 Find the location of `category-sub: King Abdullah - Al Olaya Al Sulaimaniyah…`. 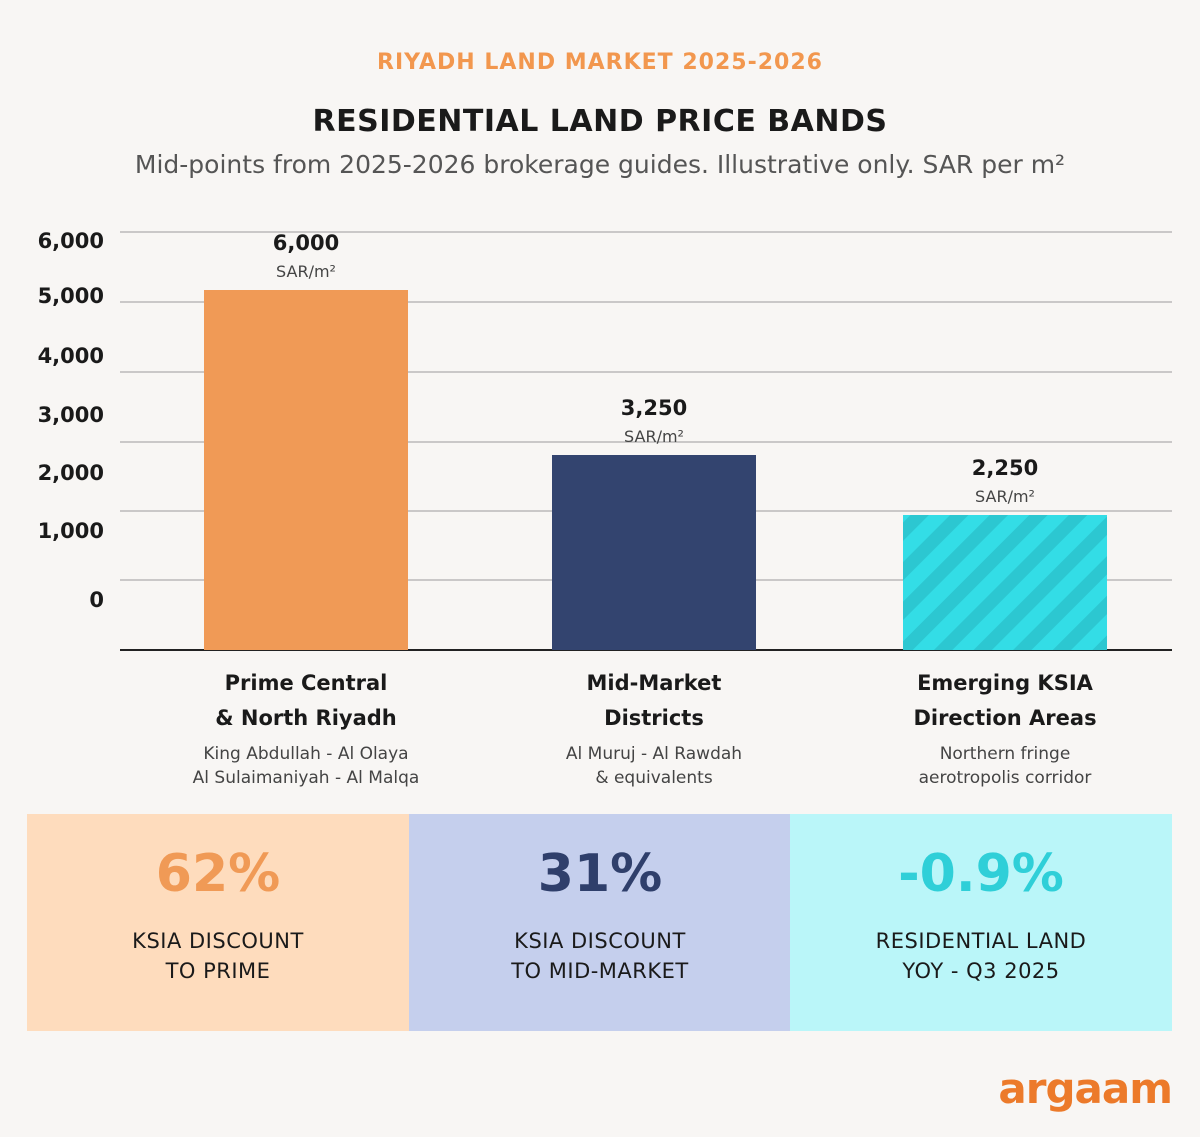

category-sub: King Abdullah - Al Olaya Al Sulaimaniyah… is located at coordinates (306, 766).